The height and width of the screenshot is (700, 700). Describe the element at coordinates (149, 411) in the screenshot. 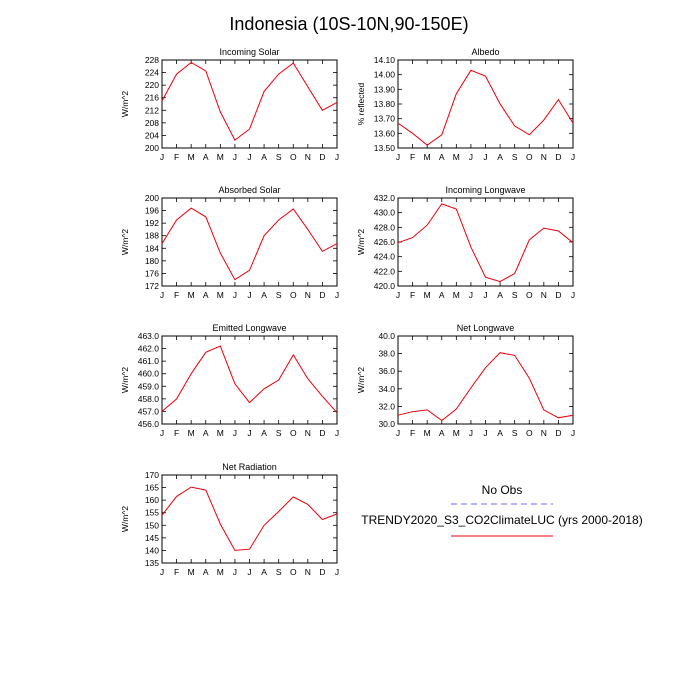

I see `y-tick-label: 457.0` at that location.